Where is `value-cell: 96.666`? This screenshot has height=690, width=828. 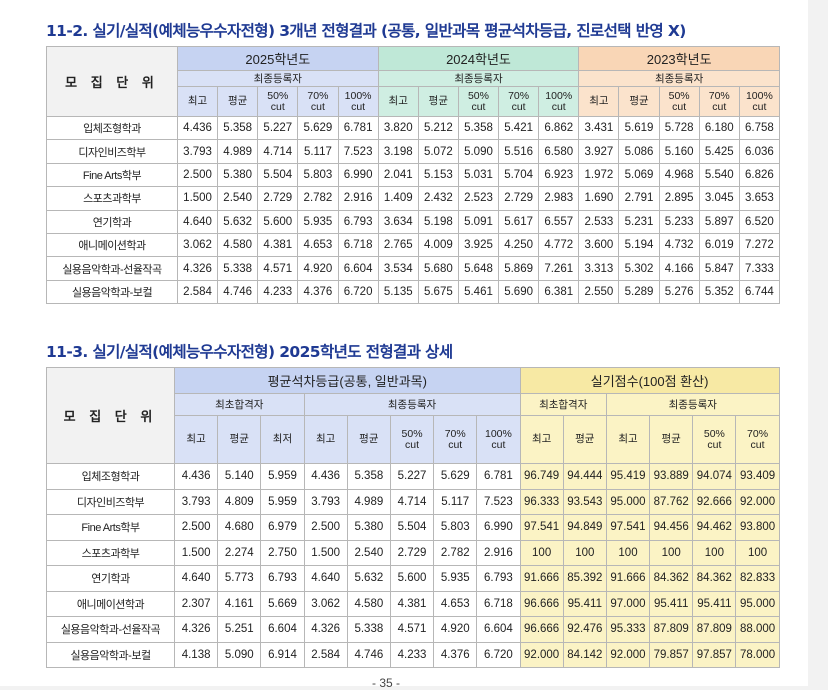 value-cell: 96.666 is located at coordinates (541, 629).